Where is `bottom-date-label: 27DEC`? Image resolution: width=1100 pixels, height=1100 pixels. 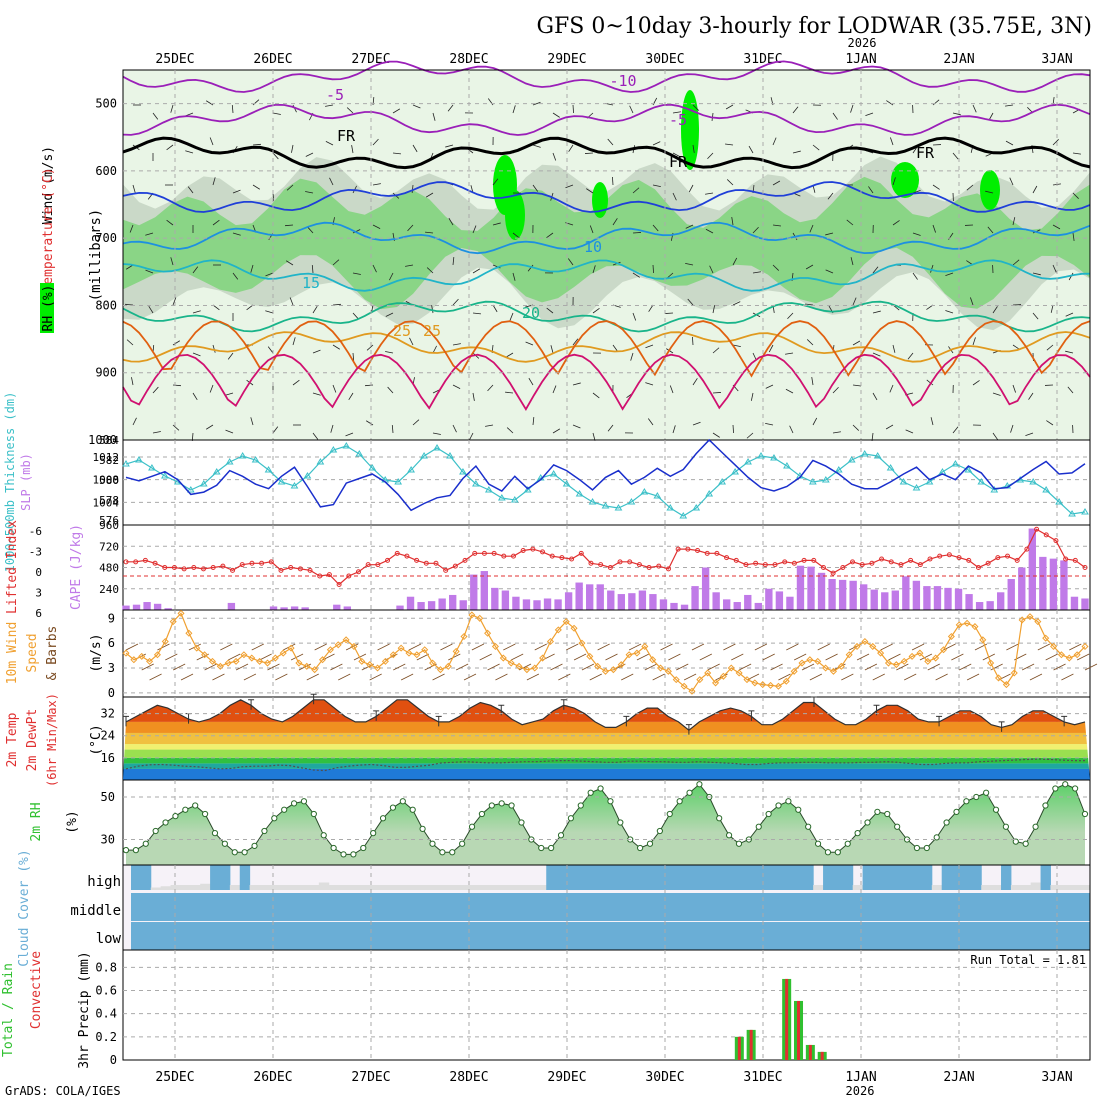 bottom-date-label: 27DEC is located at coordinates (370, 1077).